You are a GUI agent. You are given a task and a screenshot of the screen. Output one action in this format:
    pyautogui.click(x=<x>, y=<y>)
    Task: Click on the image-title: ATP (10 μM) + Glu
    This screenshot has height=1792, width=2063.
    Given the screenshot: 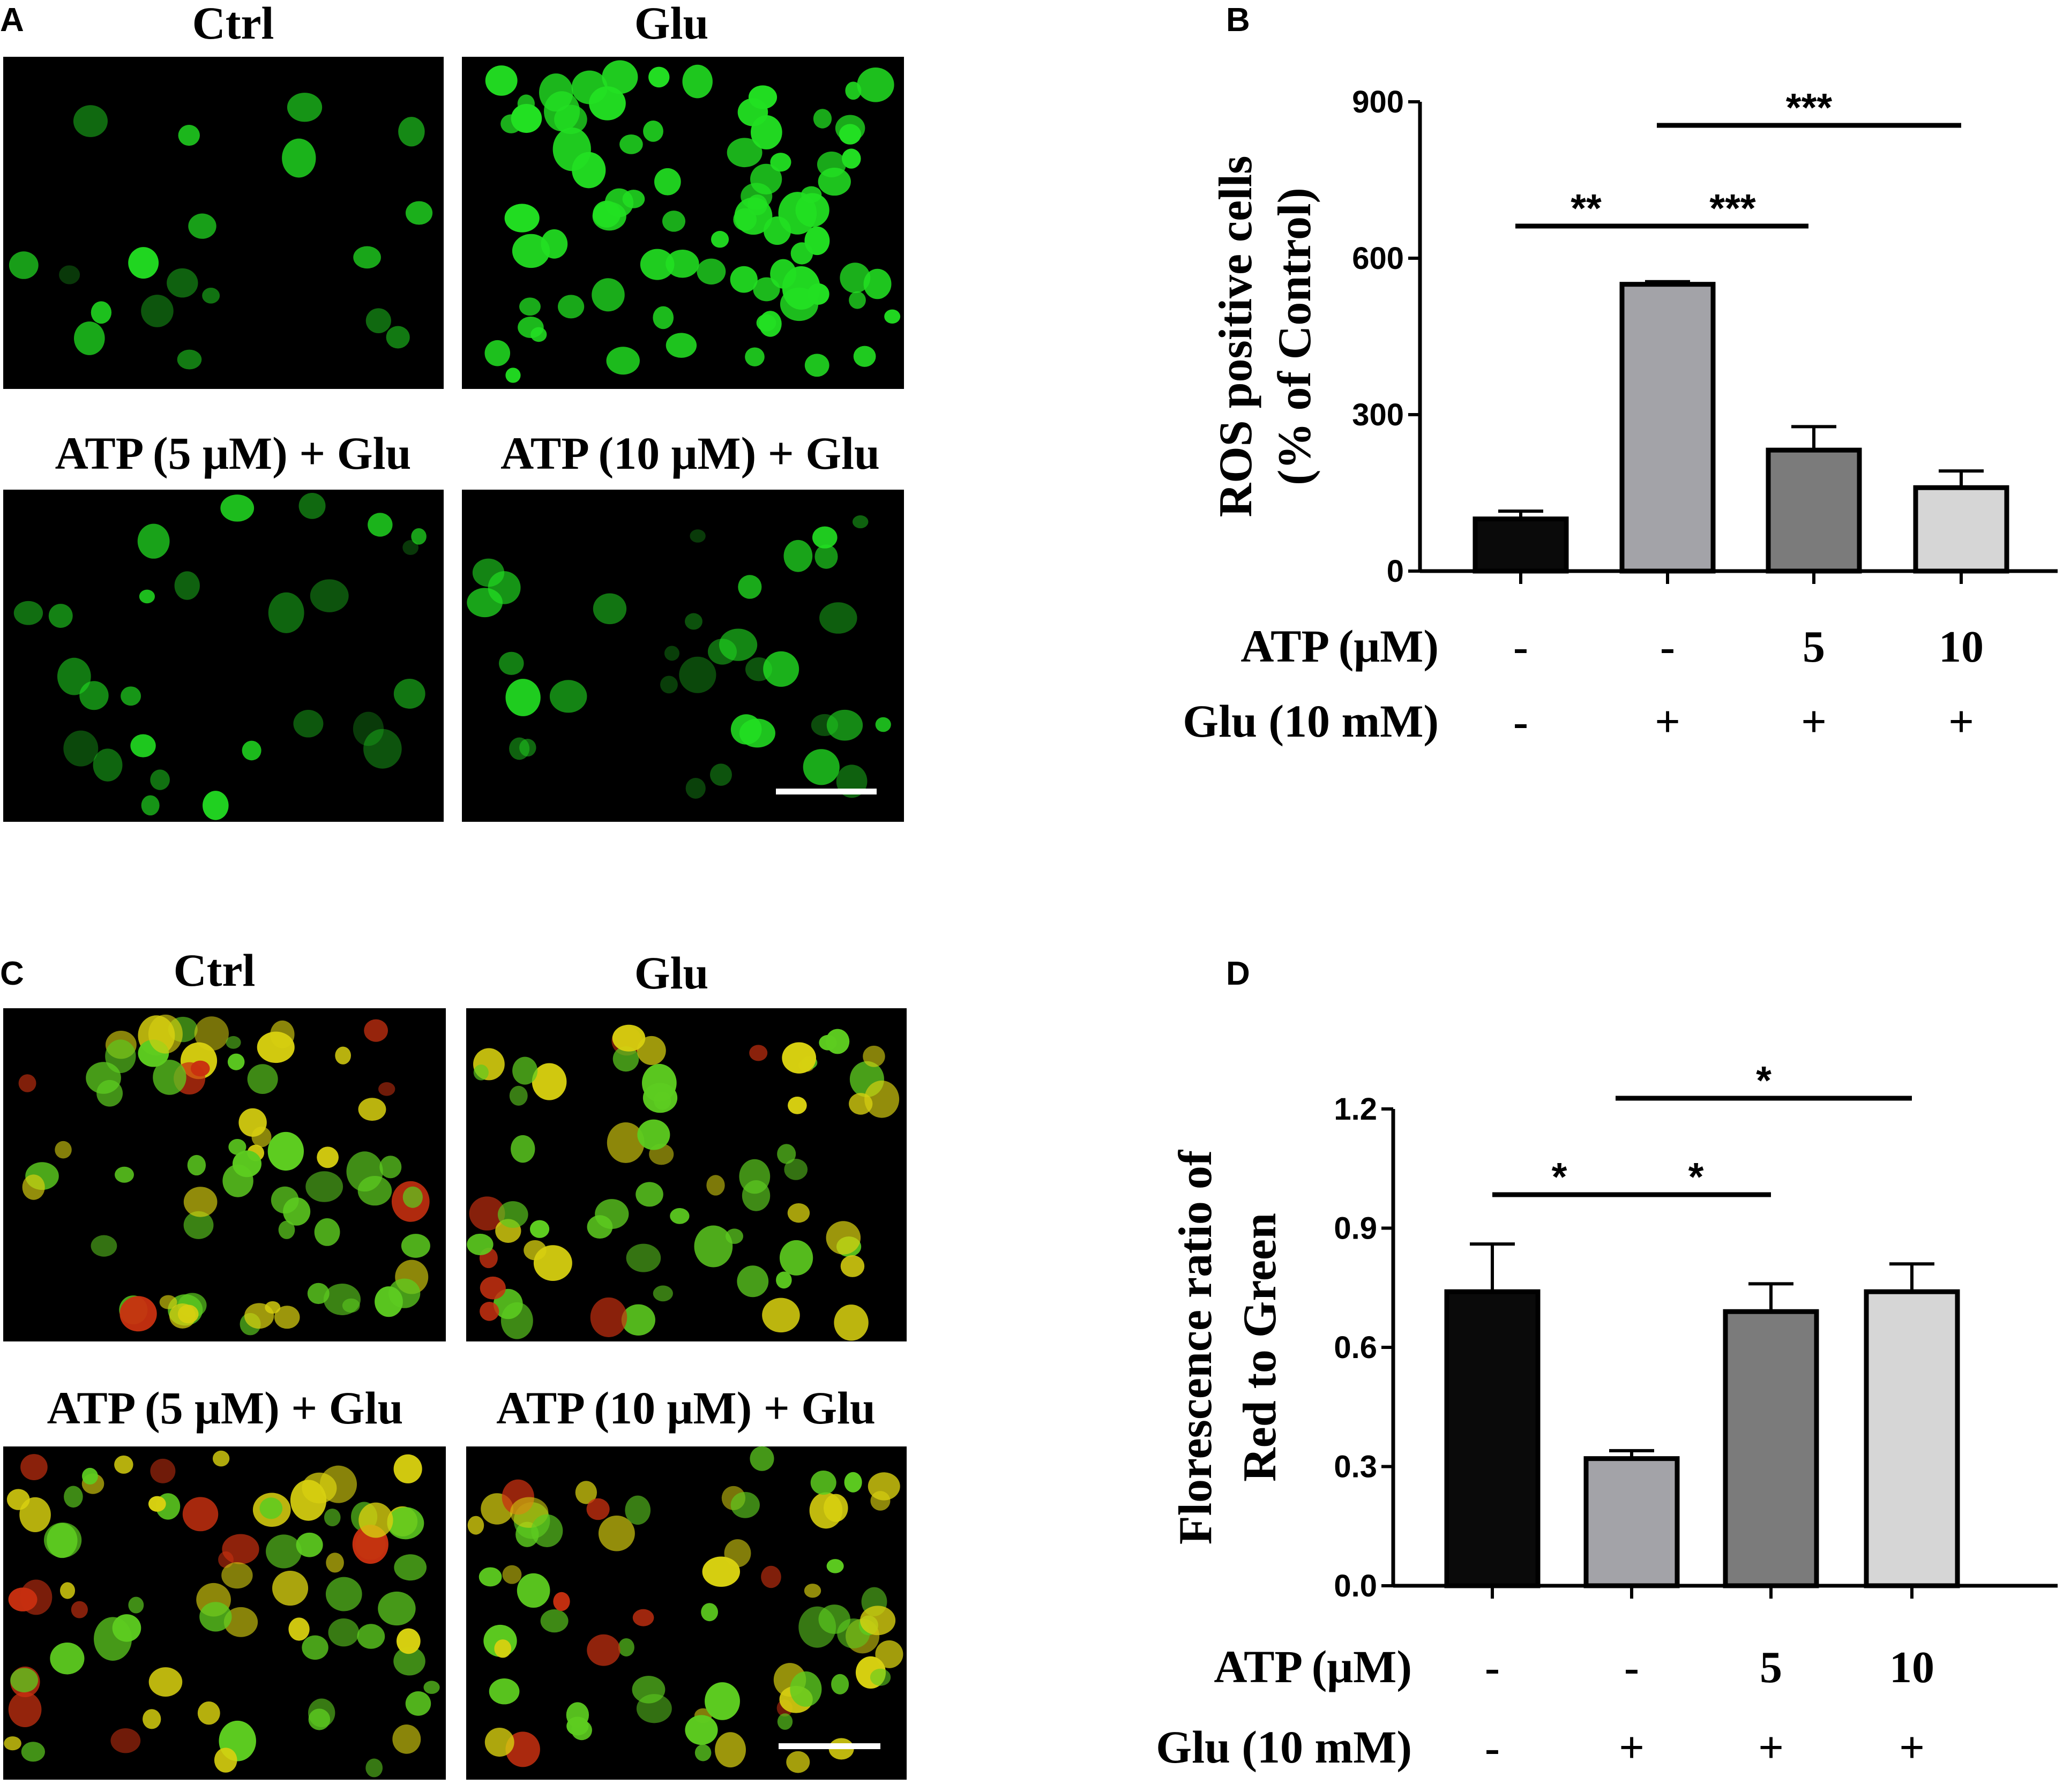 What is the action you would take?
    pyautogui.click(x=690, y=453)
    